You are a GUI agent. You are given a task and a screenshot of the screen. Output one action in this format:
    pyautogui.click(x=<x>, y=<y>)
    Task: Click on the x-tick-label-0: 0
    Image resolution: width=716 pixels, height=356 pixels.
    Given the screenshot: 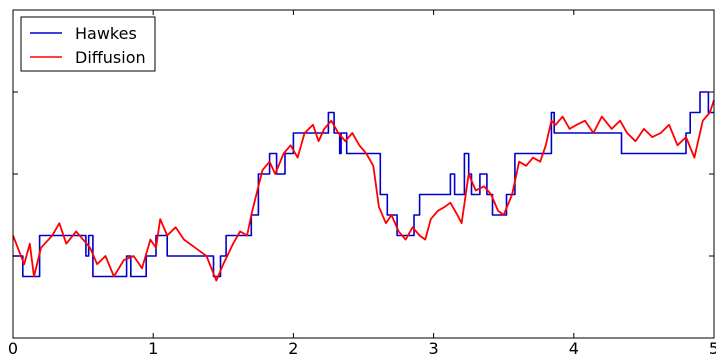 What is the action you would take?
    pyautogui.click(x=13, y=347)
    